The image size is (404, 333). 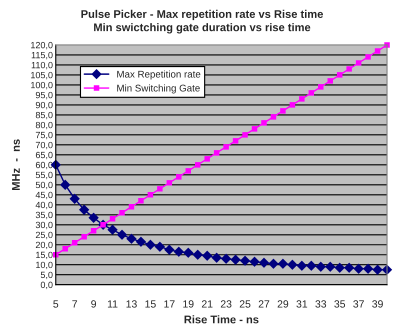 I want to click on x-tick-label: 35, so click(x=340, y=304).